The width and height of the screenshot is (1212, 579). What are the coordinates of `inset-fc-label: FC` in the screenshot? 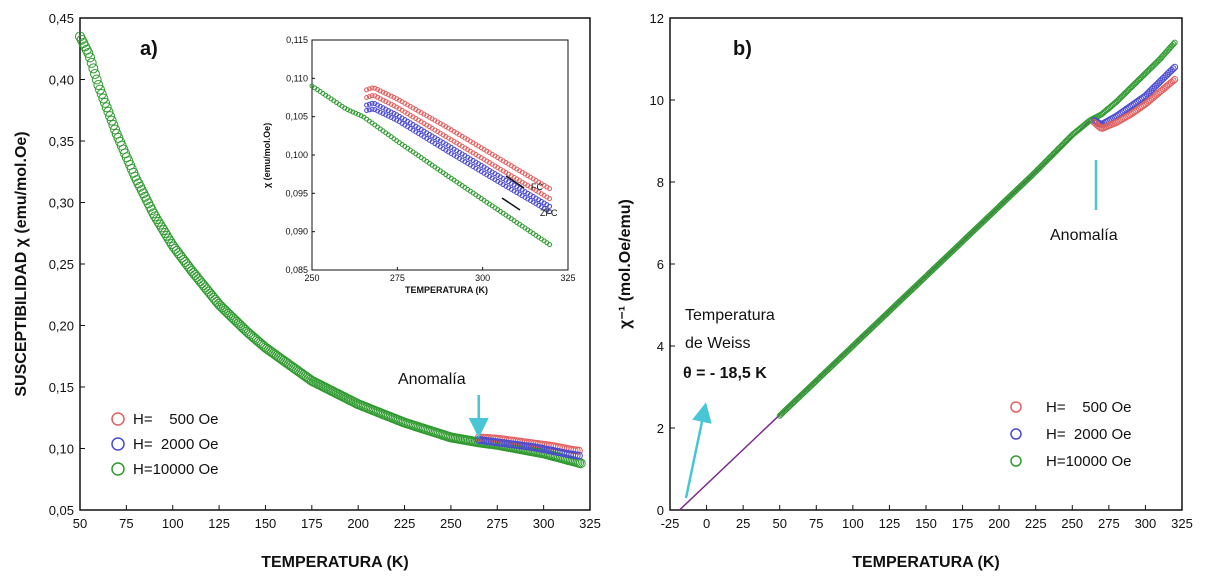 It's located at (537, 187).